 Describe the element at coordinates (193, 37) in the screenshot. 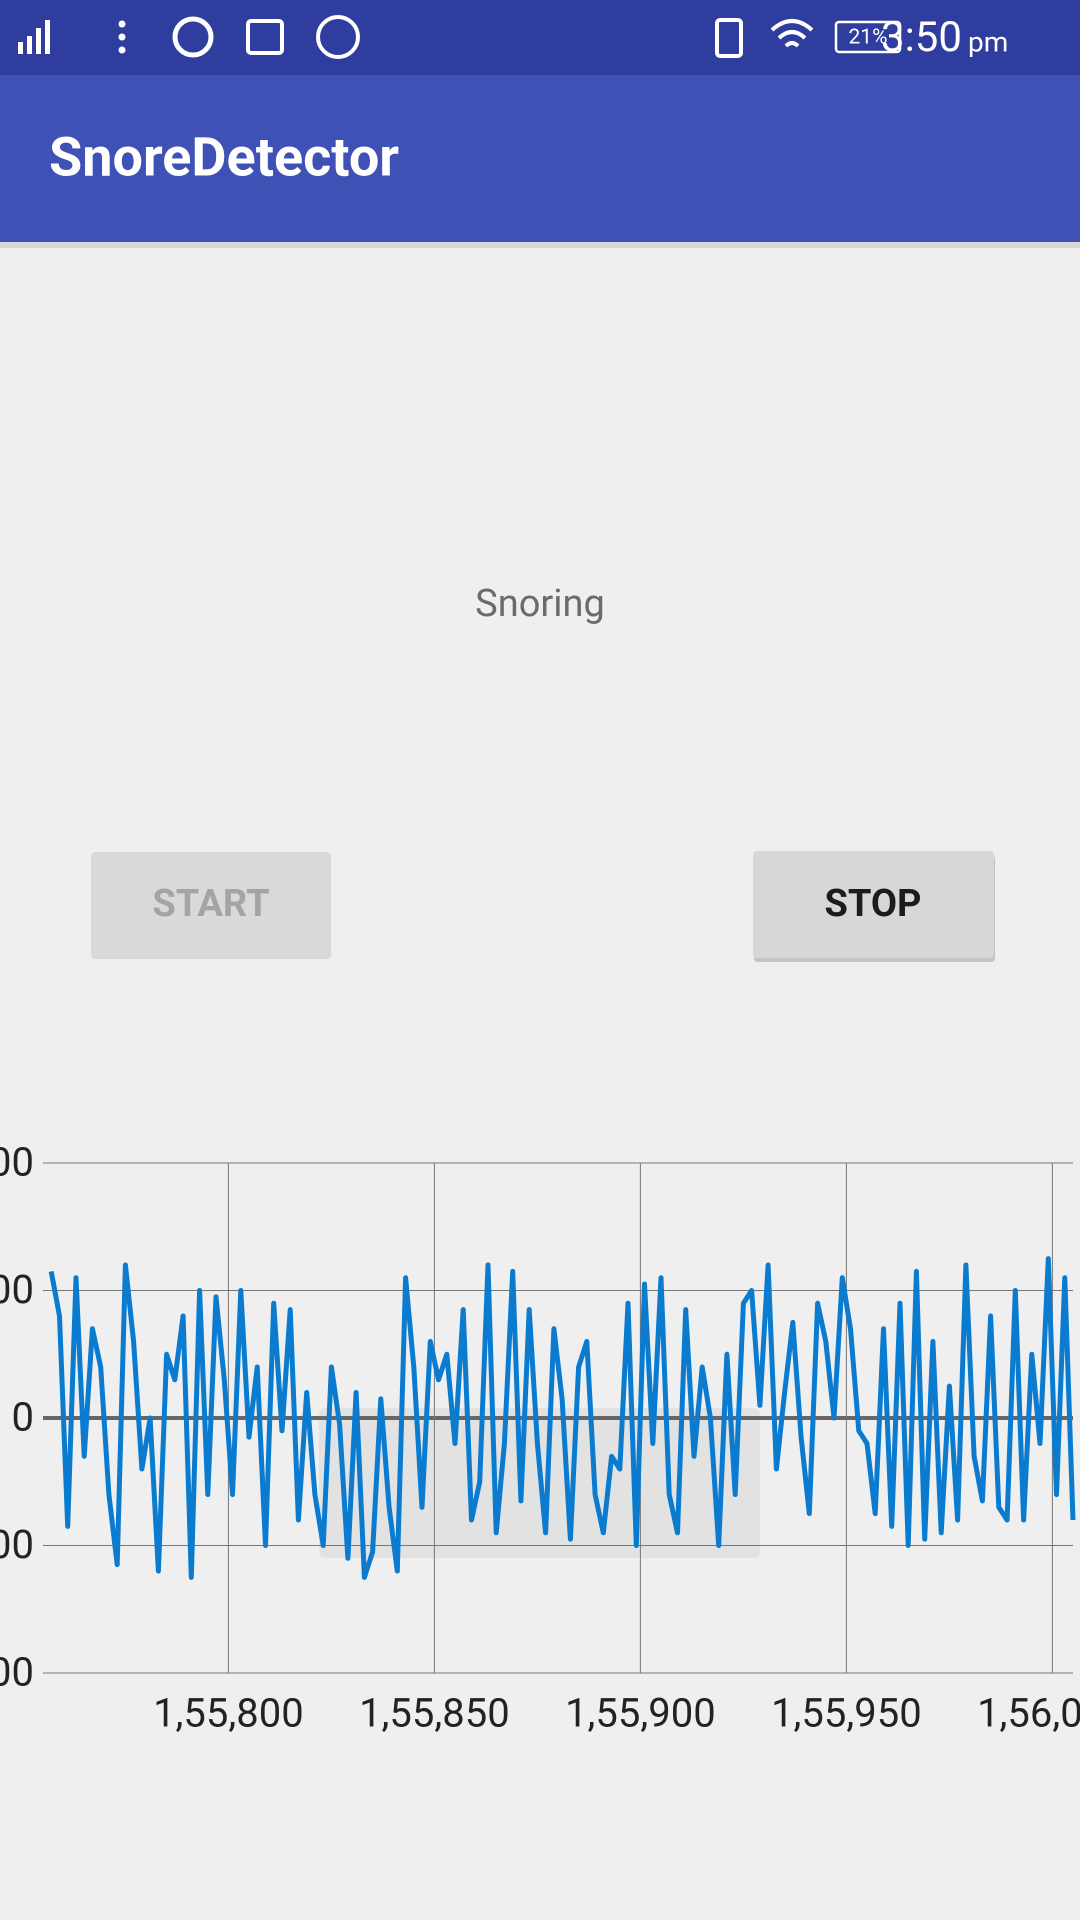

I see `browser-icon` at that location.